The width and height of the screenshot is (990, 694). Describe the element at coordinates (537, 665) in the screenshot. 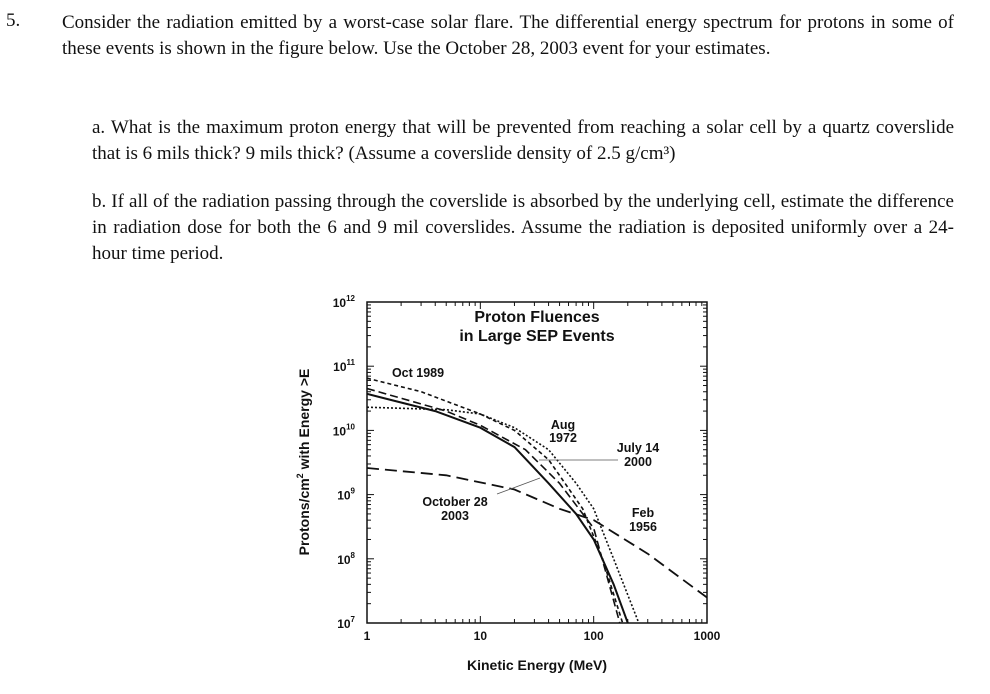

I see `x-axis-label: Kinetic Energy (MeV)` at that location.